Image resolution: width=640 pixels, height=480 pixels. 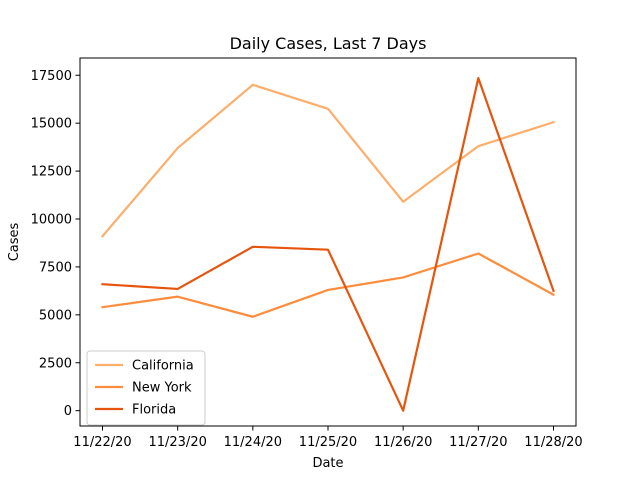 What do you see at coordinates (55, 315) in the screenshot?
I see `y-tick-label: 5000` at bounding box center [55, 315].